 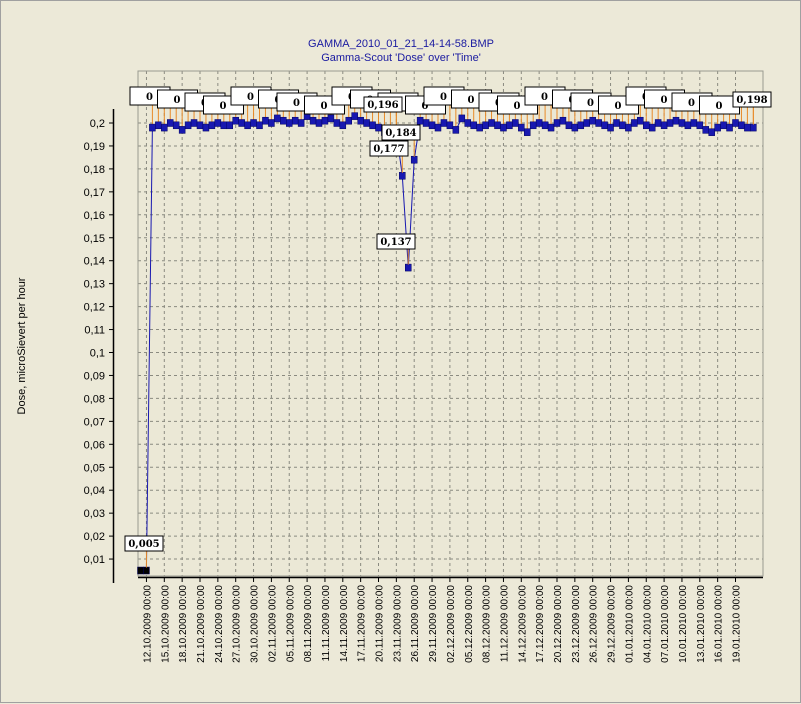 What do you see at coordinates (94, 560) in the screenshot?
I see `y-tick-label: 0,01` at bounding box center [94, 560].